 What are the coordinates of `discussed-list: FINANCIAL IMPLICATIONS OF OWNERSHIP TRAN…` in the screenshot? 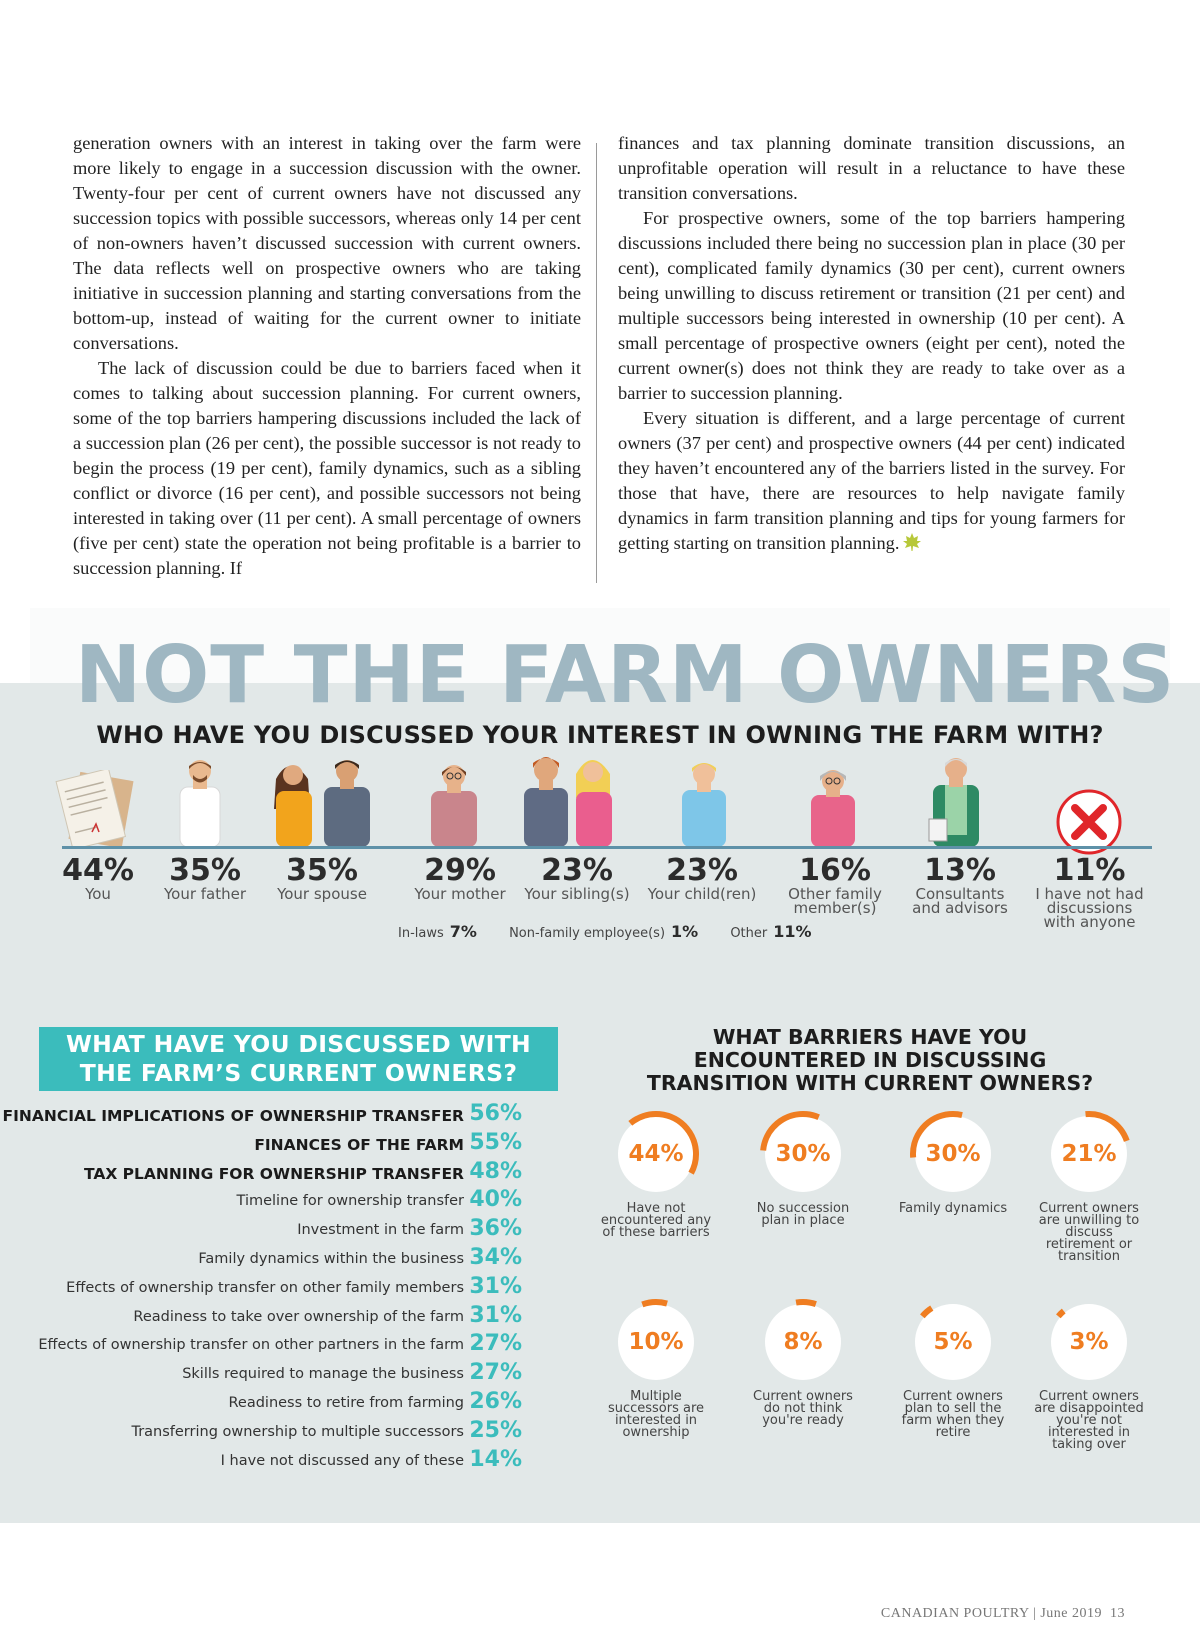 It's located at (266, 1288).